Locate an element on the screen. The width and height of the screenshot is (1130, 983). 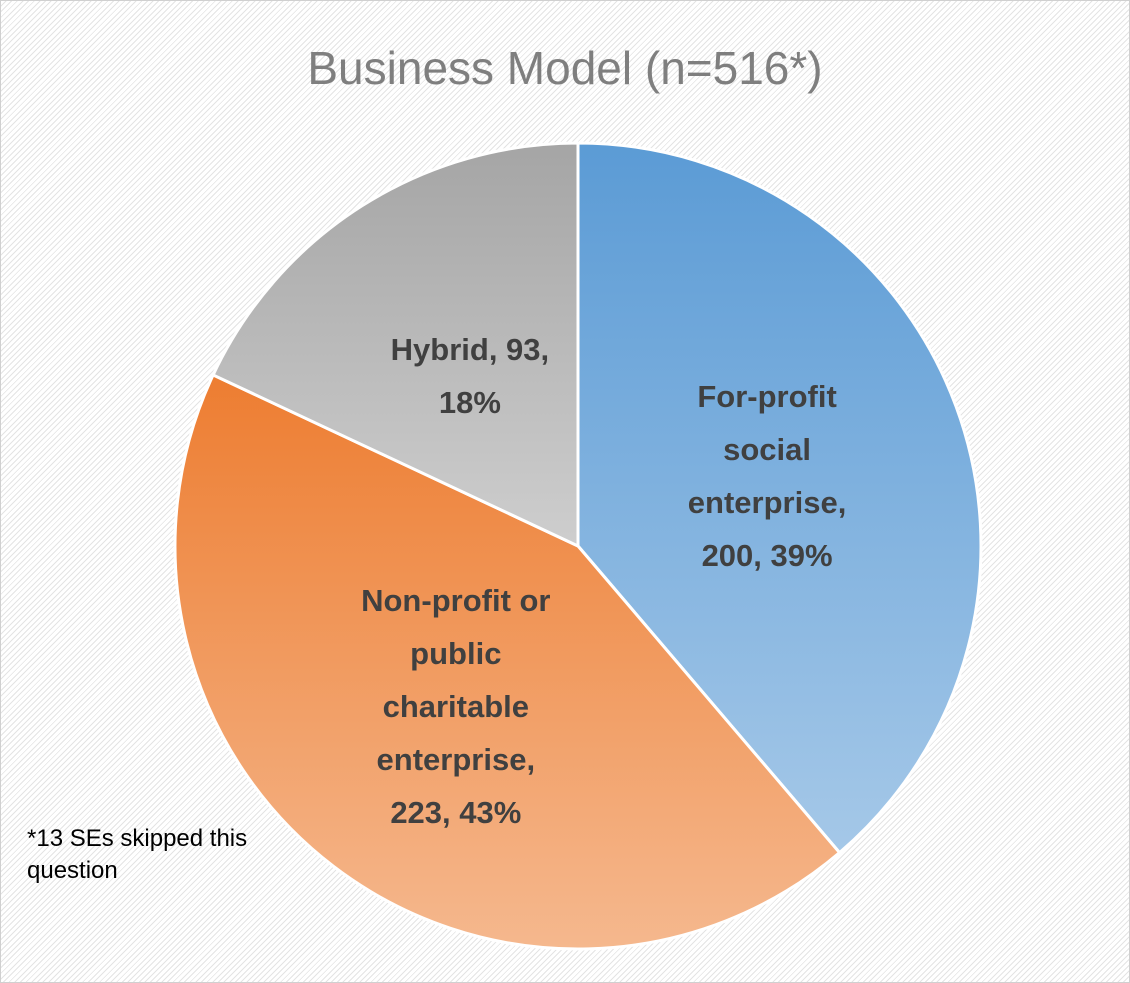
chart-title: Business Model (n=516*) is located at coordinates (565, 68).